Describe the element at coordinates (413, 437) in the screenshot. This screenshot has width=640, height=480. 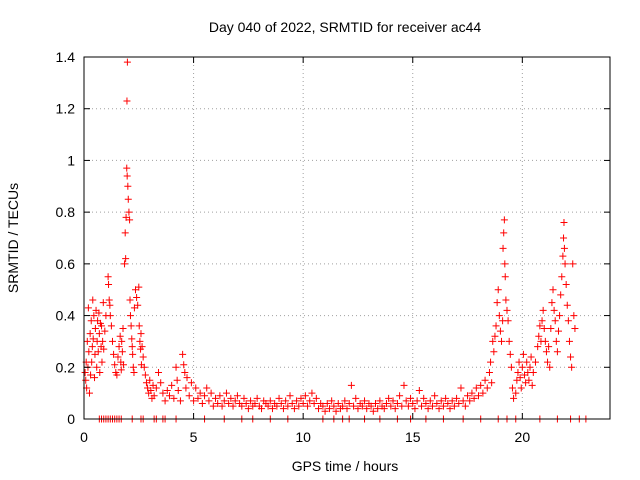
I see `x-tick-label: 15` at that location.